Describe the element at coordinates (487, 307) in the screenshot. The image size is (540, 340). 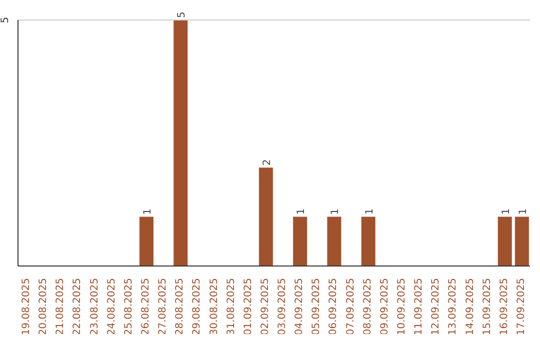
I see `x-tick-label: 15.09.2025` at that location.